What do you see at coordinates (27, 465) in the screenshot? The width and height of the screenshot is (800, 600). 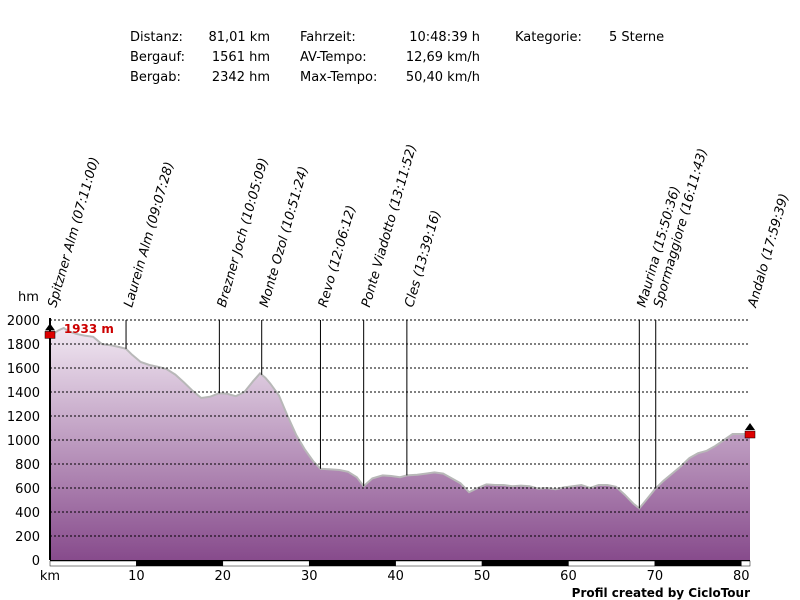 I see `y-tick-label: 800` at bounding box center [27, 465].